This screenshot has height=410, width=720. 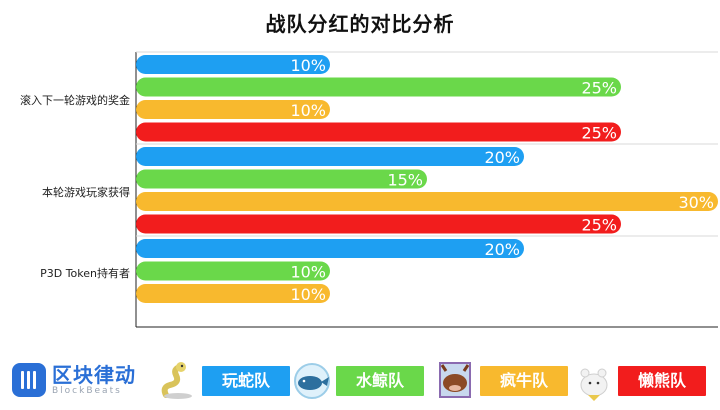 What do you see at coordinates (246, 381) in the screenshot?
I see `legend-label: 玩蛇队` at bounding box center [246, 381].